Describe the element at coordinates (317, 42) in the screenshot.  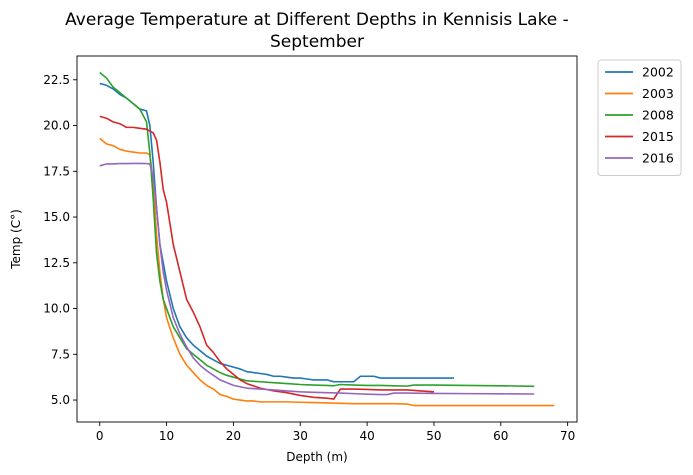
I see `chart-title-line-2: September` at that location.